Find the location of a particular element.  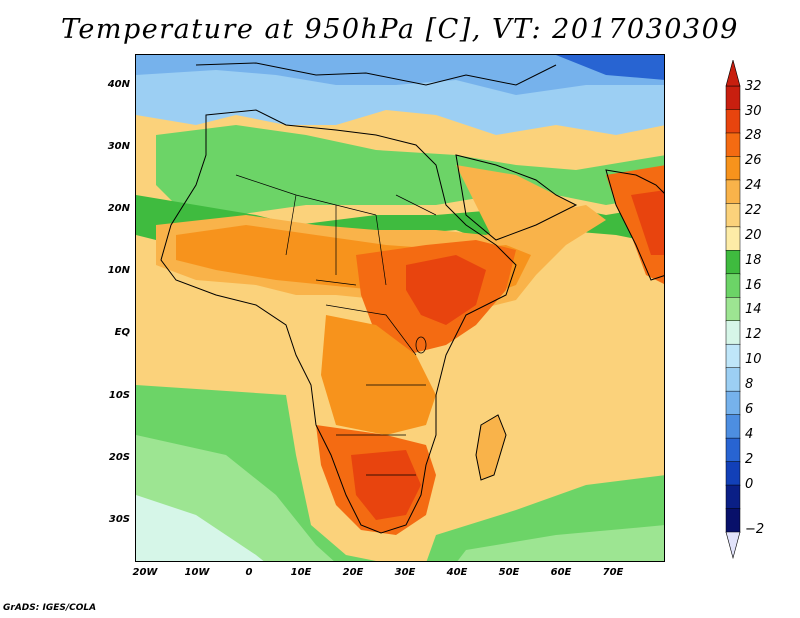

lake-victoria is located at coordinates (421, 345).